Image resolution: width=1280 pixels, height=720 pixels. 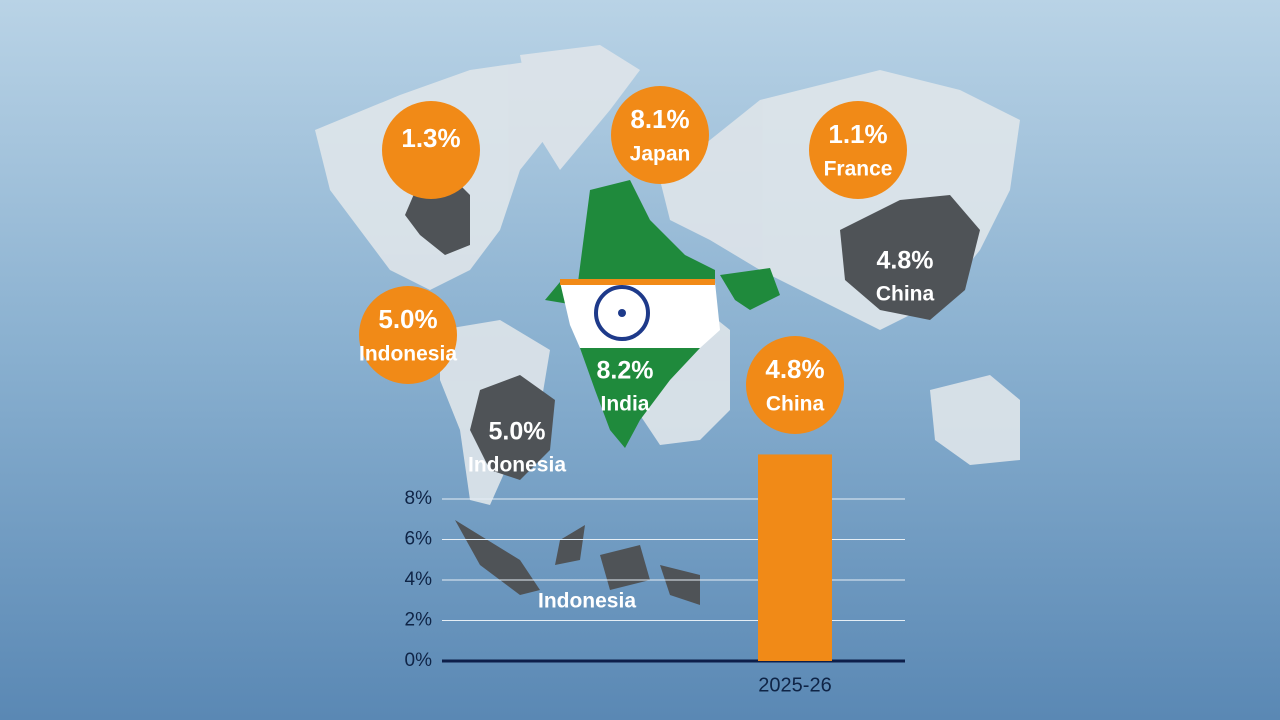 I want to click on bar, so click(x=795, y=557).